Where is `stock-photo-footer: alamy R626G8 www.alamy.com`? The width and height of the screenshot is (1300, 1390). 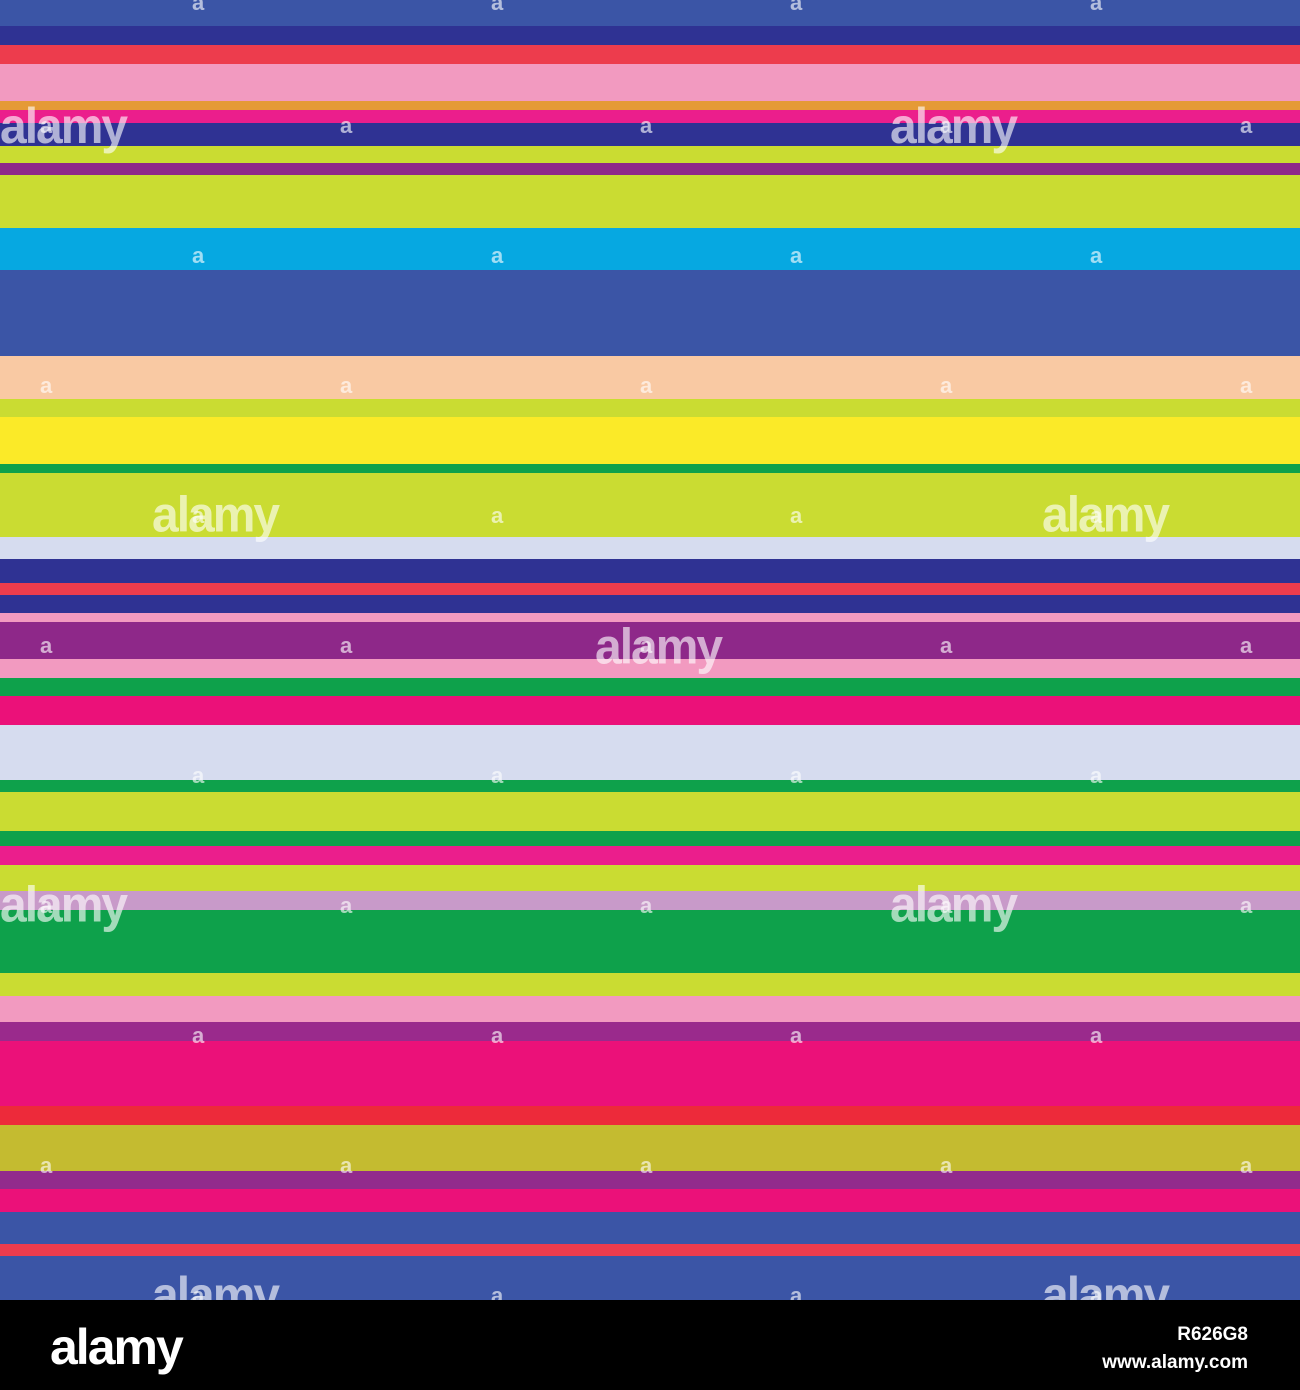 stock-photo-footer: alamy R626G8 www.alamy.com is located at coordinates (650, 1345).